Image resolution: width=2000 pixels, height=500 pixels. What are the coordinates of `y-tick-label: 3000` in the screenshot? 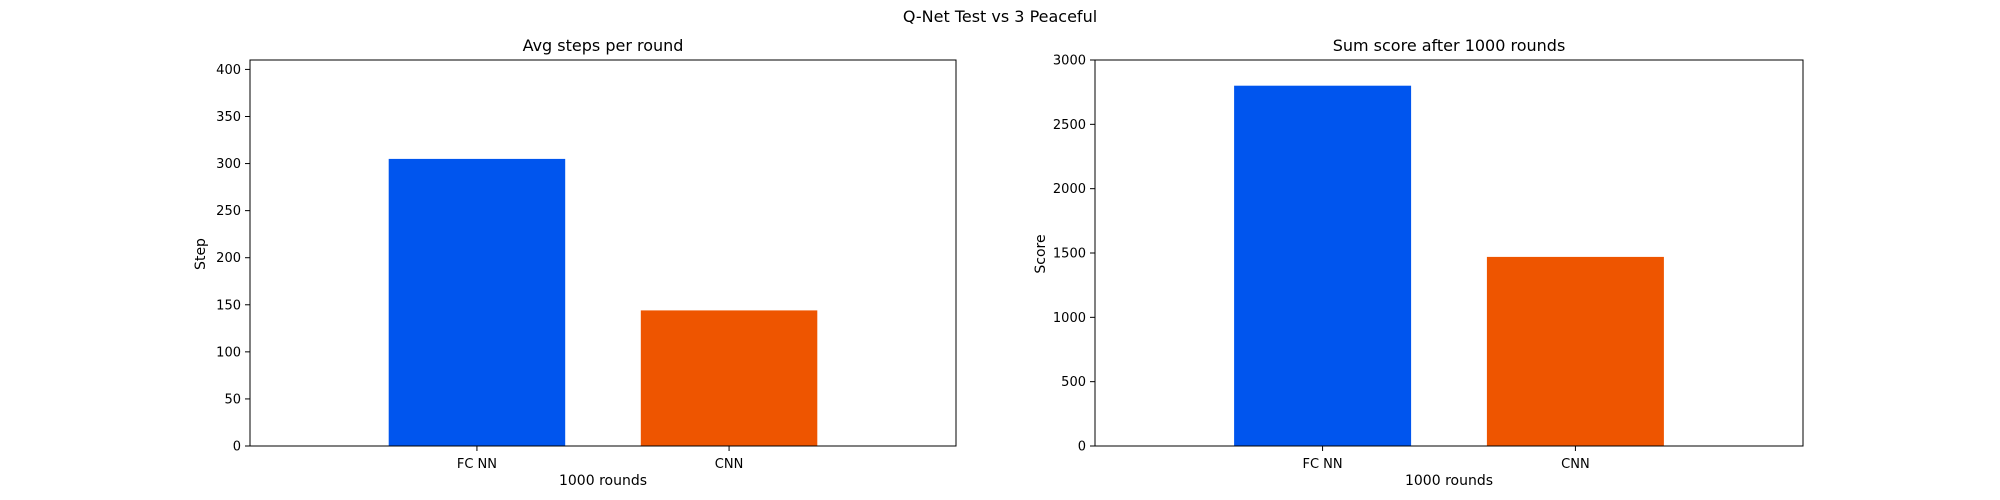 It's located at (1069, 61).